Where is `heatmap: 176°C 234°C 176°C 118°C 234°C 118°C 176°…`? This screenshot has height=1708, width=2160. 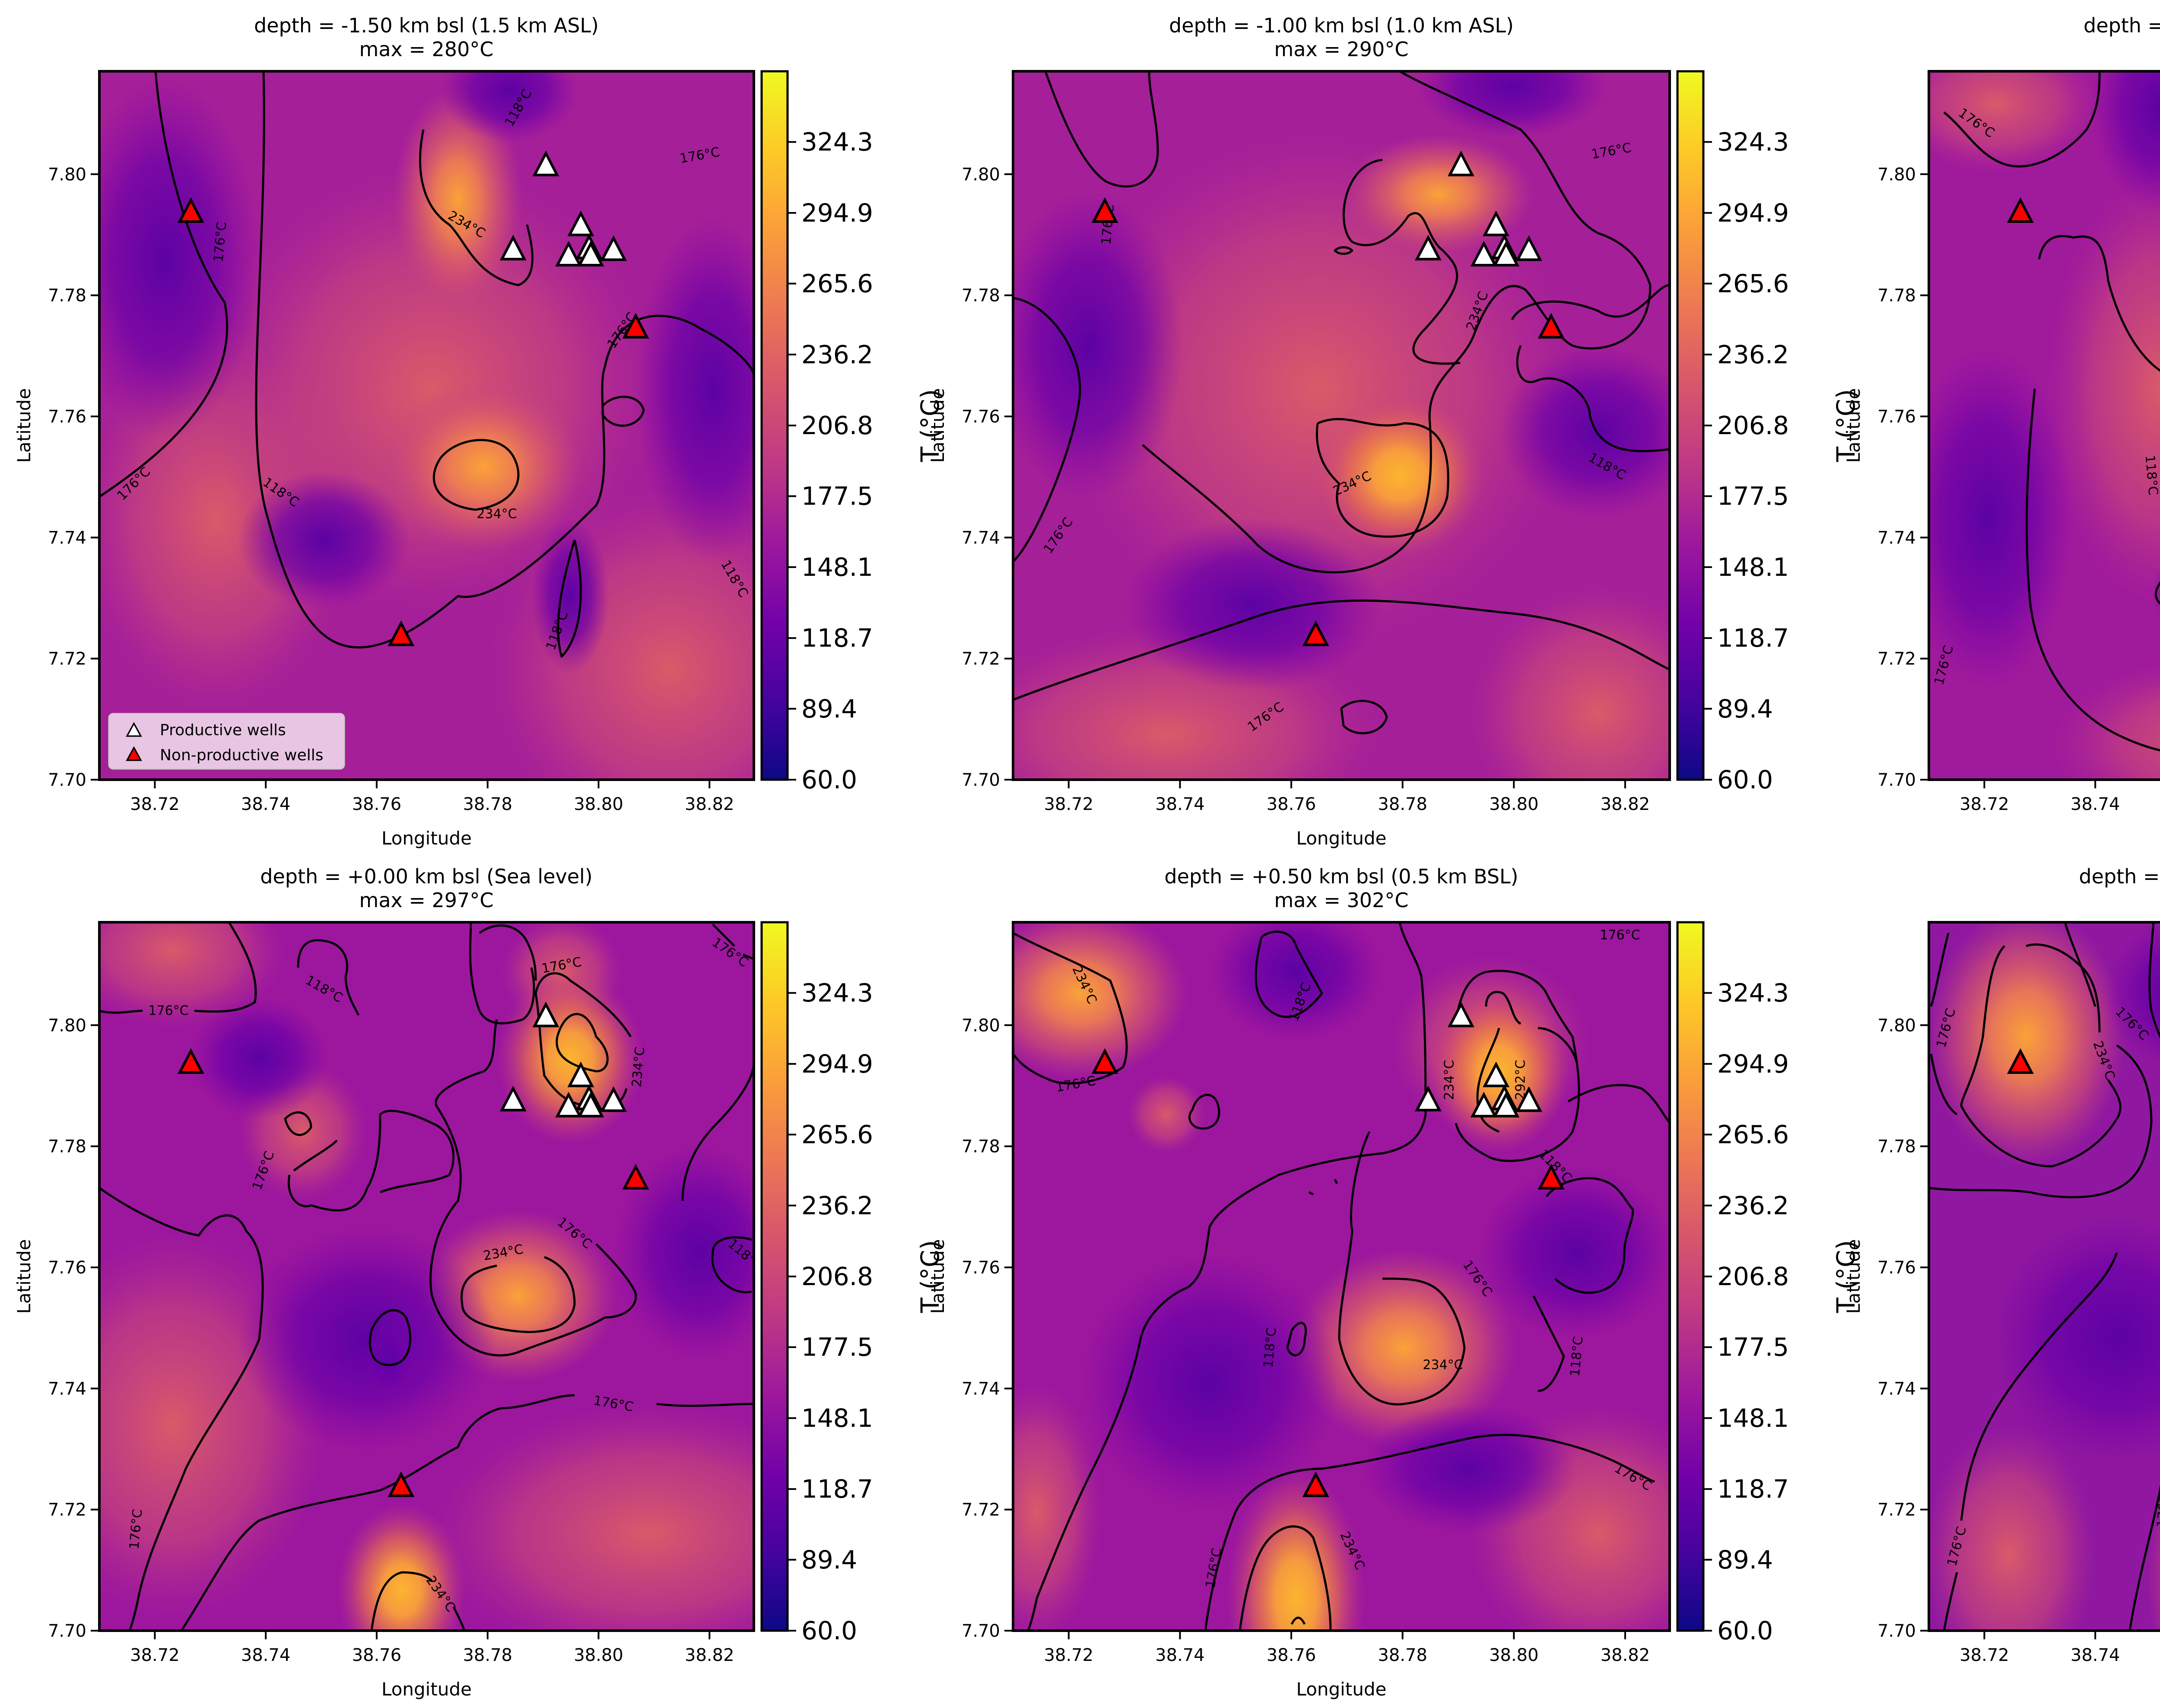
heatmap: 176°C 234°C 176°C 118°C 234°C 118°C 176°… is located at coordinates (2044, 1276).